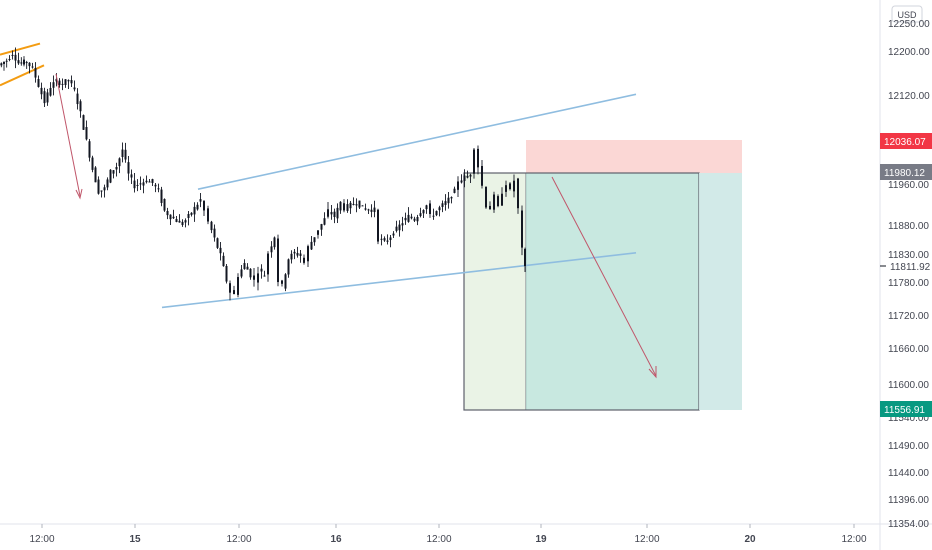 This screenshot has height=550, width=932. What do you see at coordinates (908, 316) in the screenshot?
I see `price-tick-label: 11720.00` at bounding box center [908, 316].